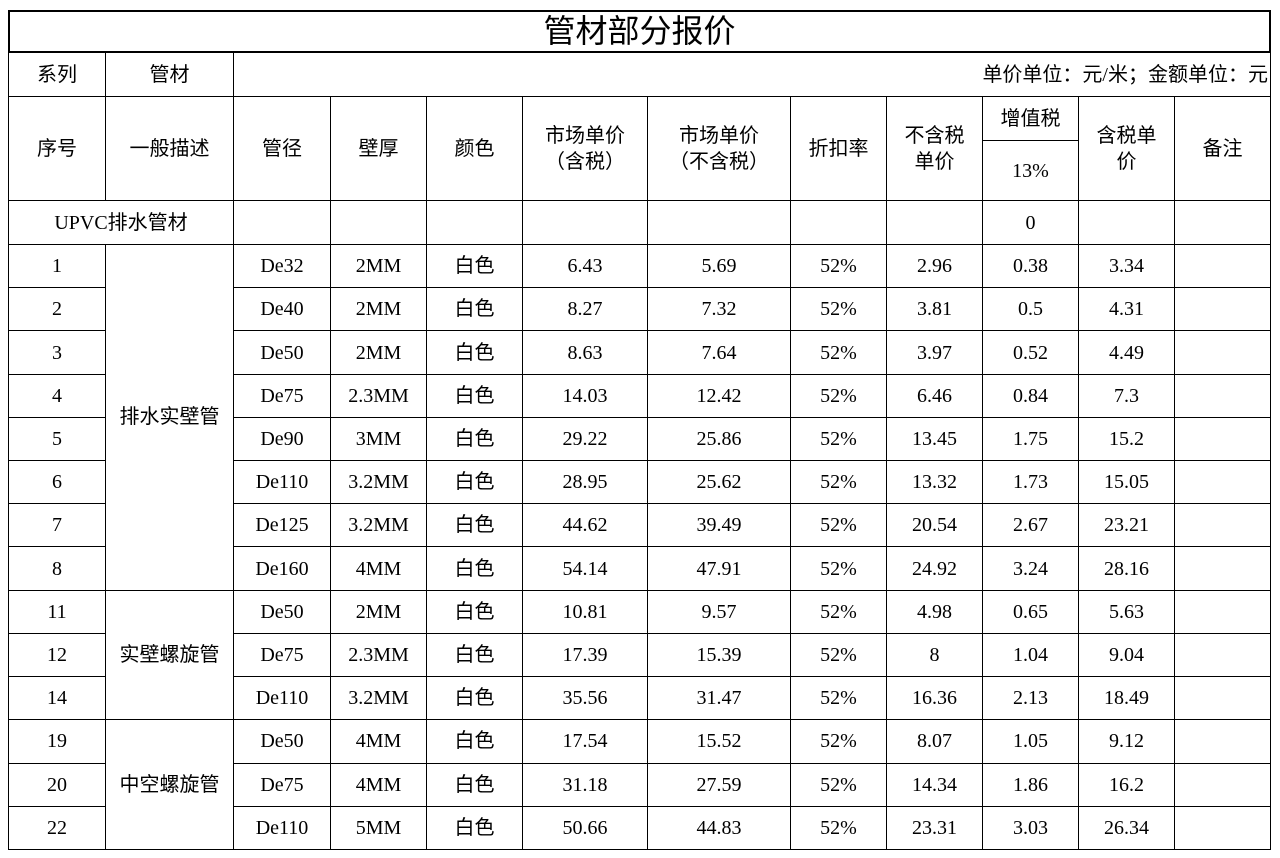 The width and height of the screenshot is (1280, 858). I want to click on table-cell: 1, so click(57, 266).